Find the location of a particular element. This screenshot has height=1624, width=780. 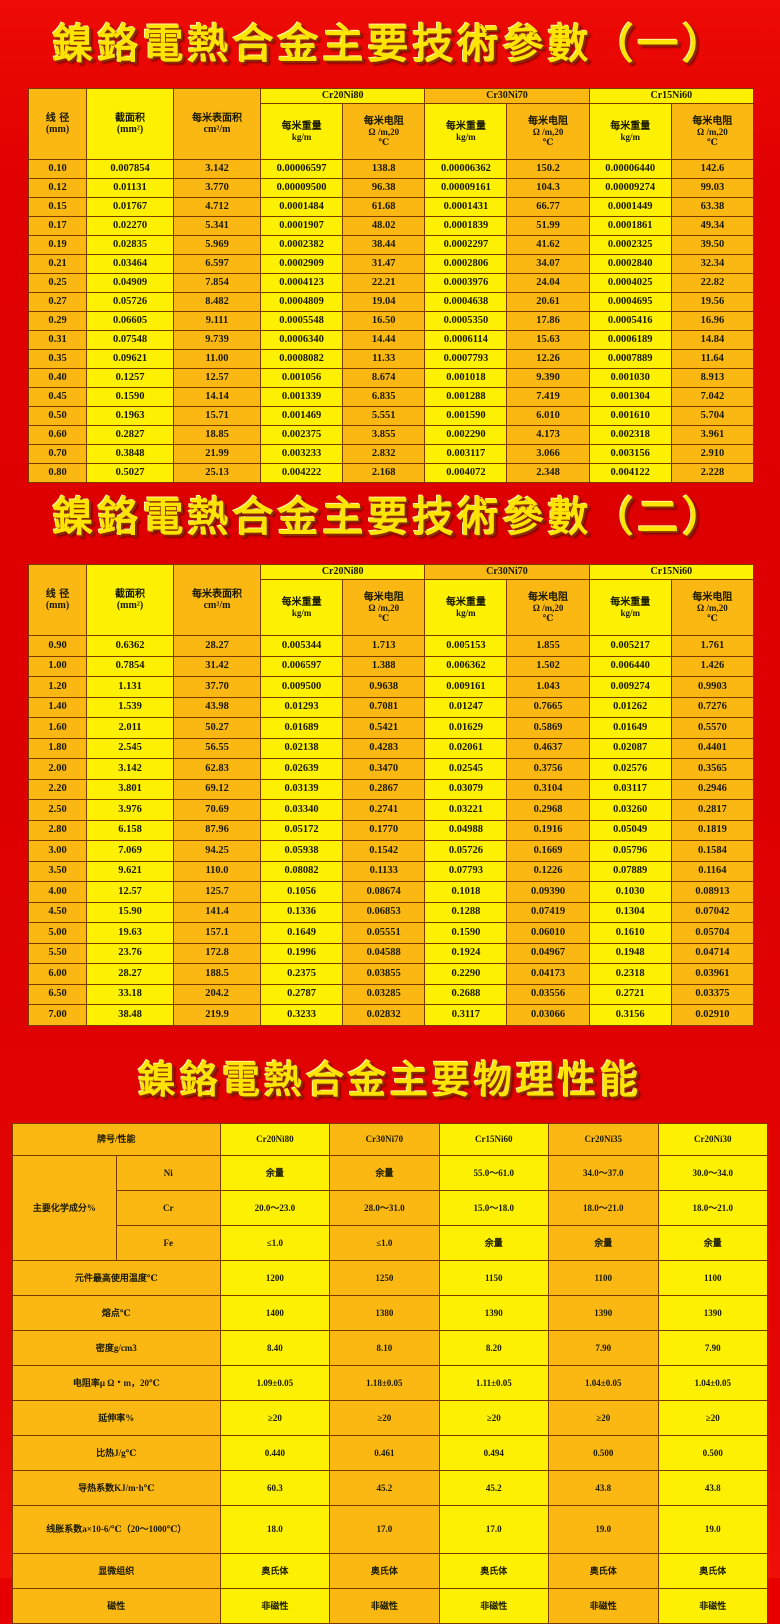

cell-resistance-cr15ni60: 0.05704 is located at coordinates (712, 933).